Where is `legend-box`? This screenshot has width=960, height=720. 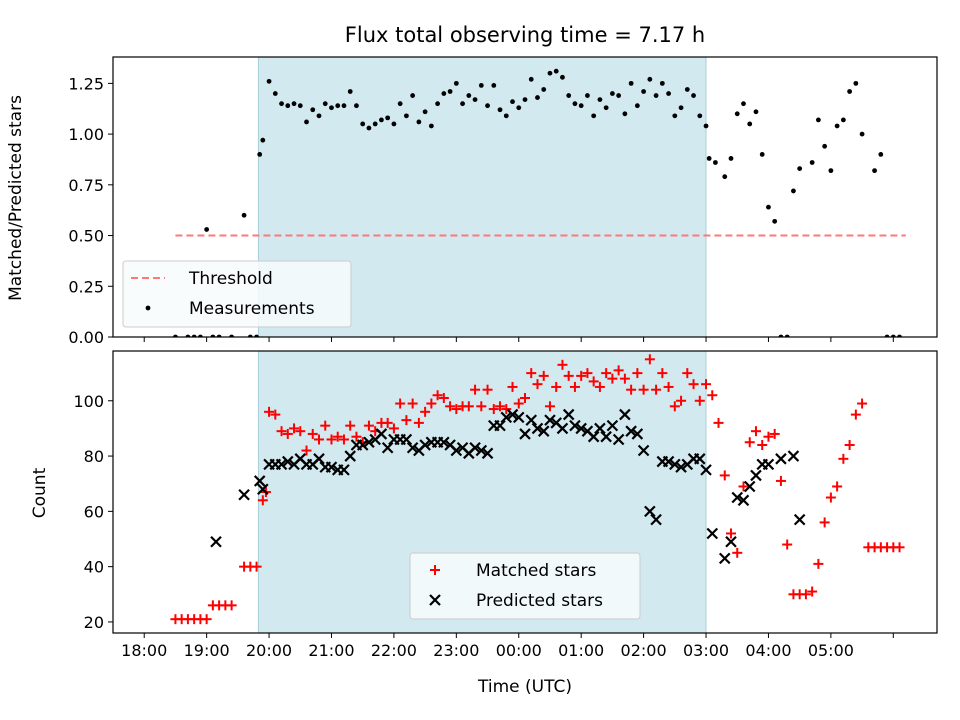 legend-box is located at coordinates (237, 294).